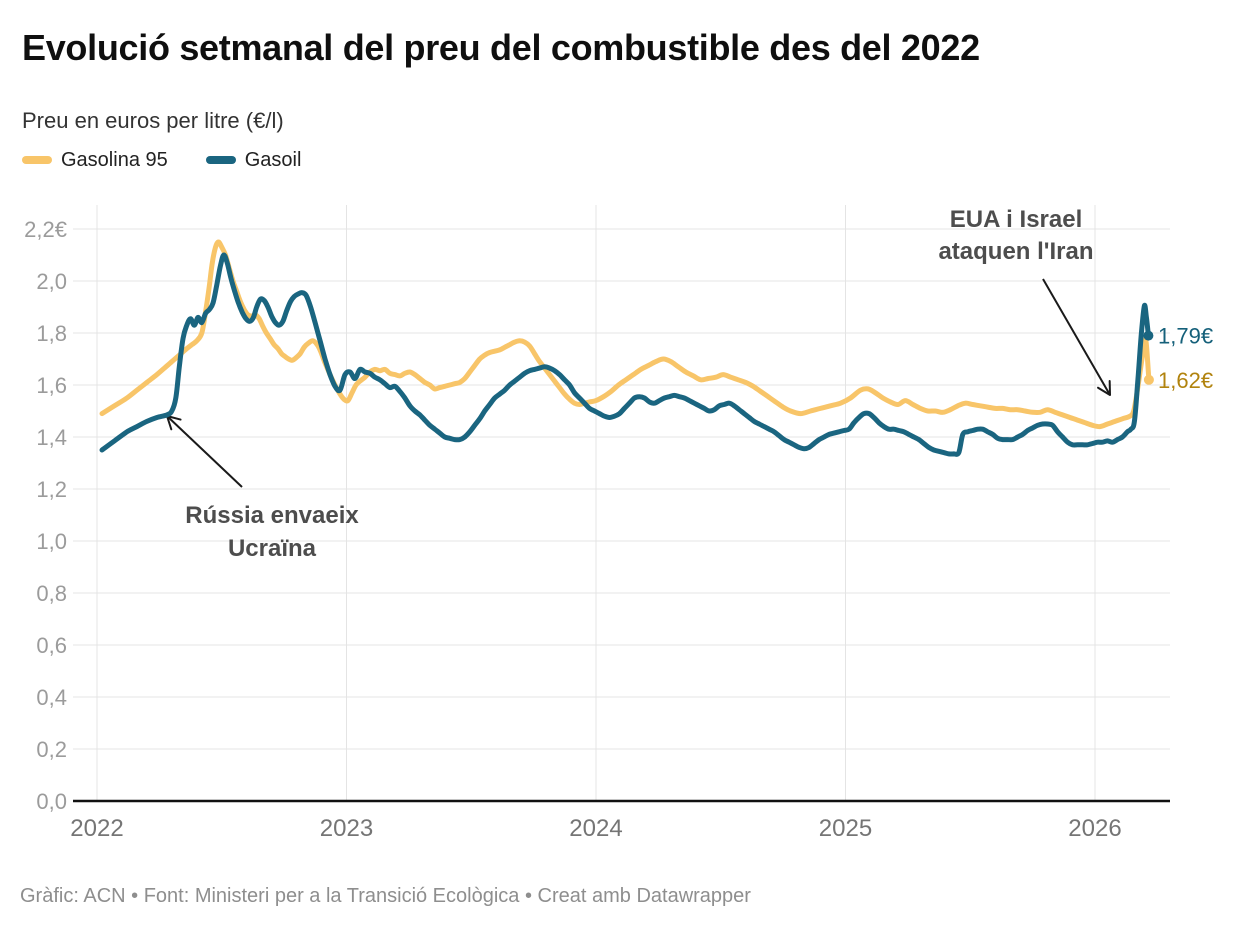 Image resolution: width=1240 pixels, height=926 pixels. Describe the element at coordinates (1016, 219) in the screenshot. I see `annotation-text: EUA i Israel` at that location.